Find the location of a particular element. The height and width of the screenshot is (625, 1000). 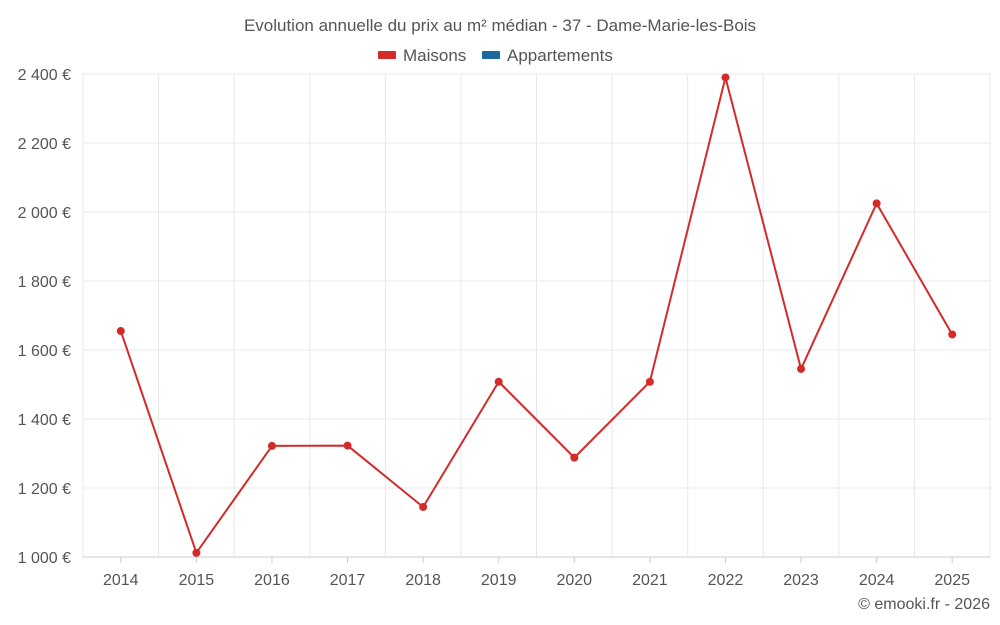

x-tick-label: 2024 is located at coordinates (877, 580).